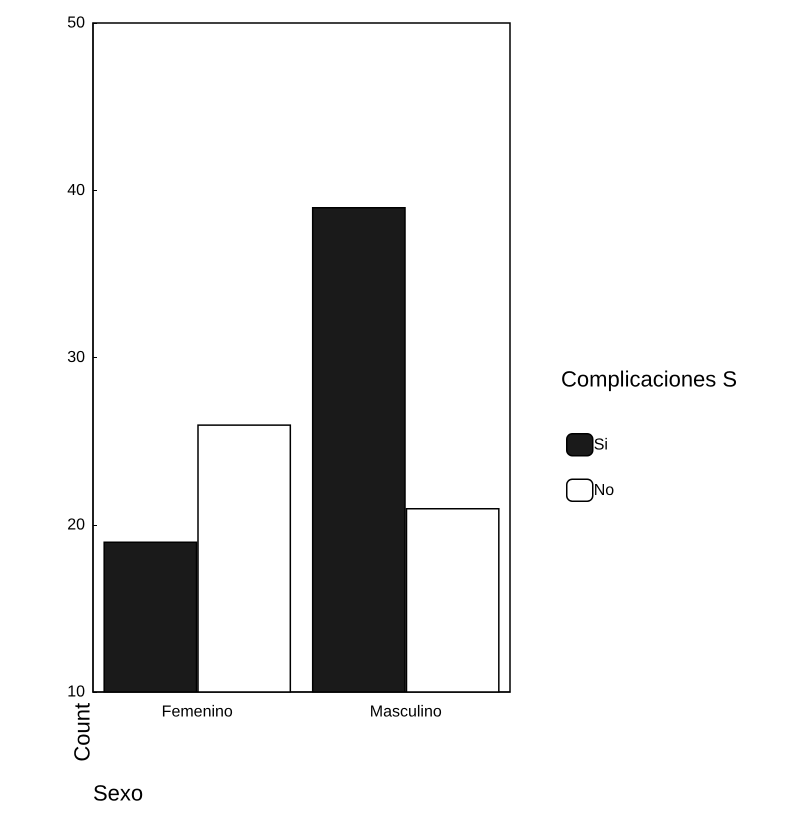 The height and width of the screenshot is (823, 803). Describe the element at coordinates (76, 357) in the screenshot. I see `y-tick-label: 30` at that location.